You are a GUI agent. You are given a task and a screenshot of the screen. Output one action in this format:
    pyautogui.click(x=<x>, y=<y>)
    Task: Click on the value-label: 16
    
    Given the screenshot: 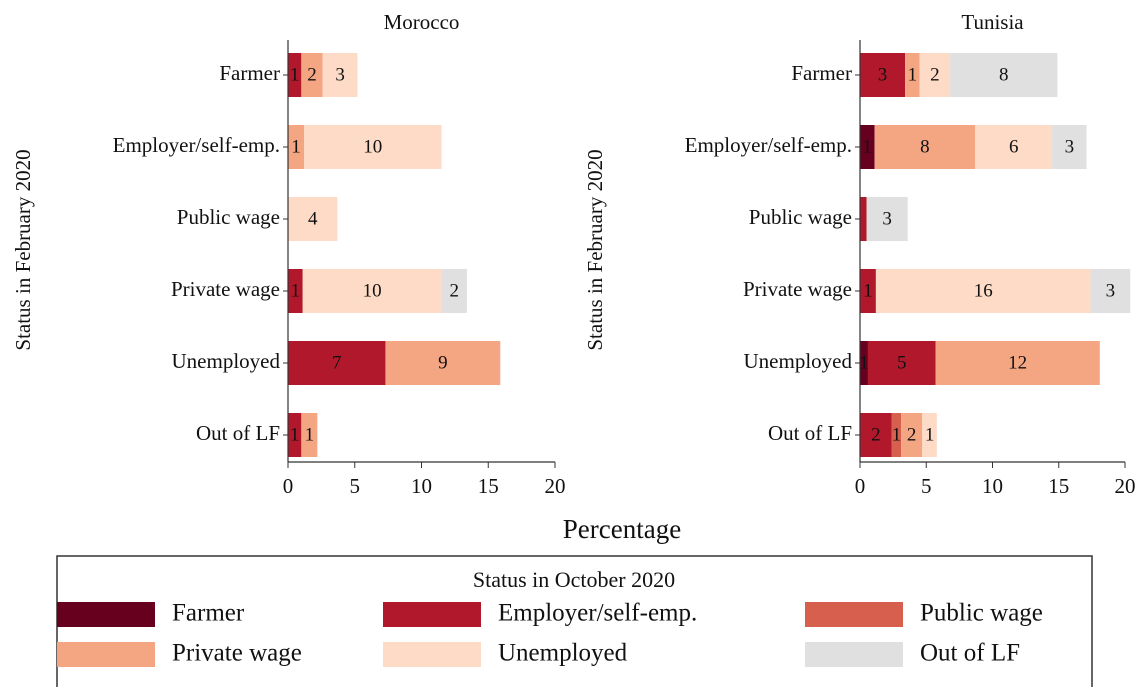 What is the action you would take?
    pyautogui.click(x=983, y=290)
    